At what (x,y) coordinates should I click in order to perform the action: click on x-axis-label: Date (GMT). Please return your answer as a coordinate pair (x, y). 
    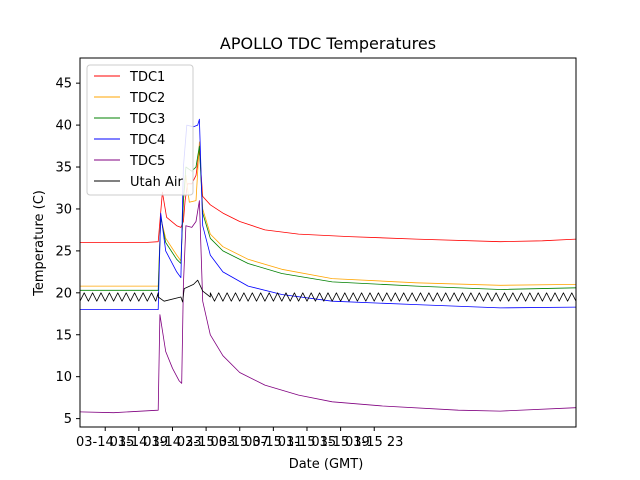
    Looking at the image, I should click on (326, 464).